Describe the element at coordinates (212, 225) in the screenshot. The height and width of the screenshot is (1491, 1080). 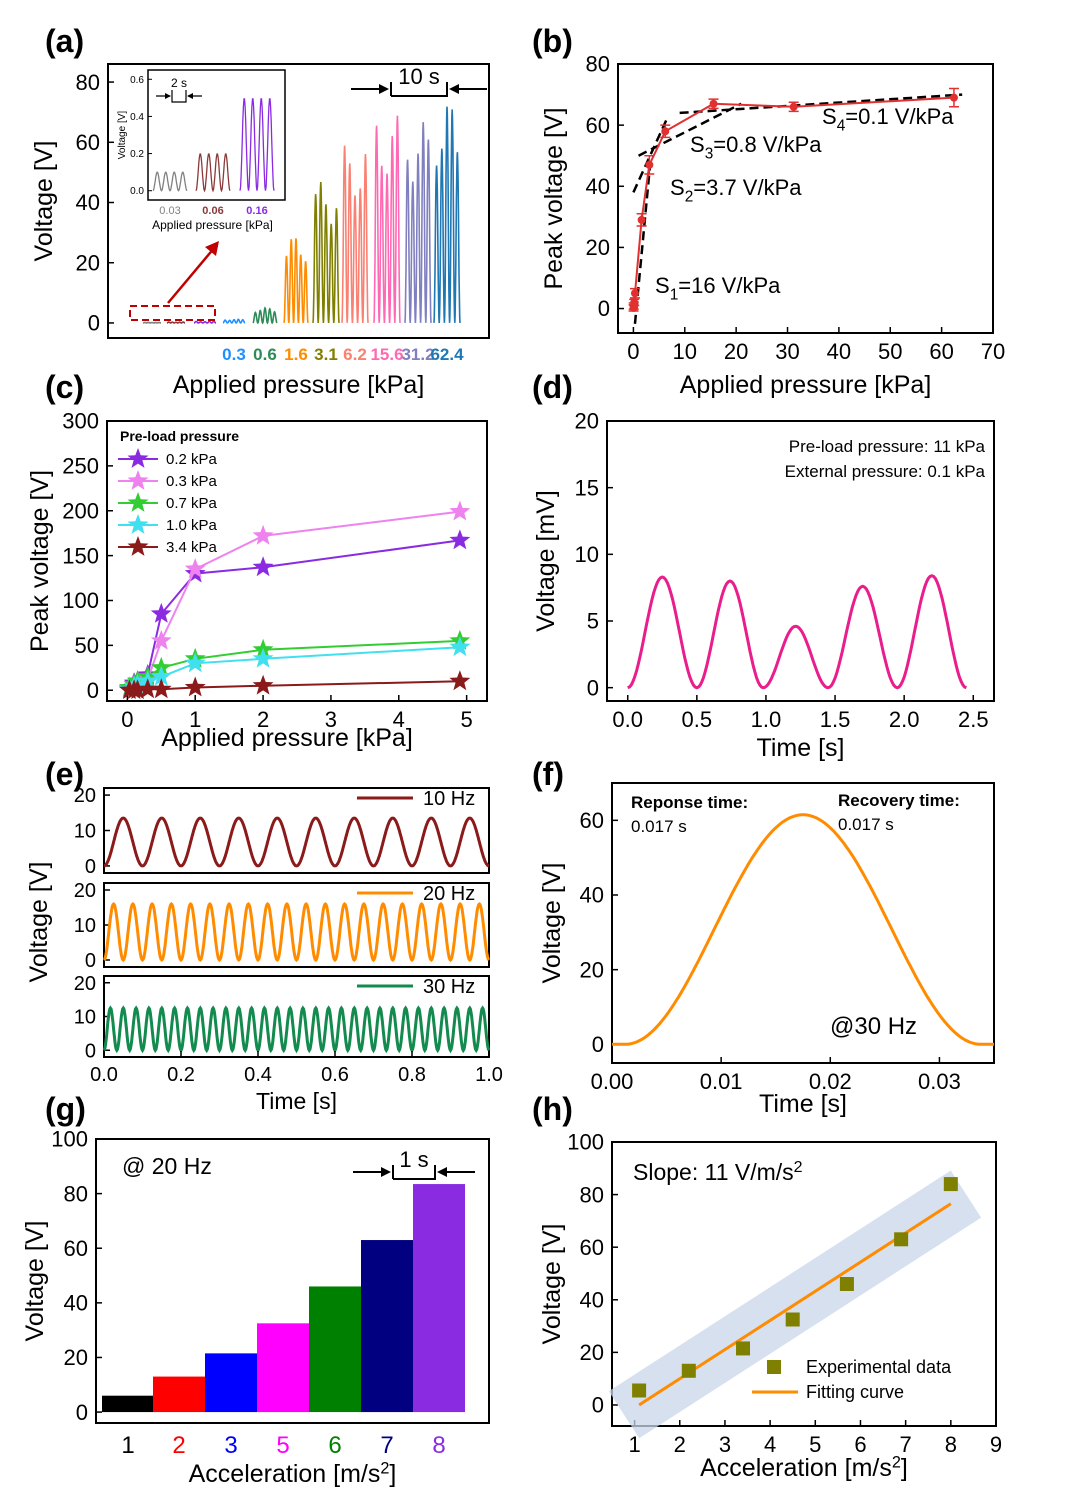
I see `panel-a-inset-xlabel: Applied pressure [kPa]` at that location.